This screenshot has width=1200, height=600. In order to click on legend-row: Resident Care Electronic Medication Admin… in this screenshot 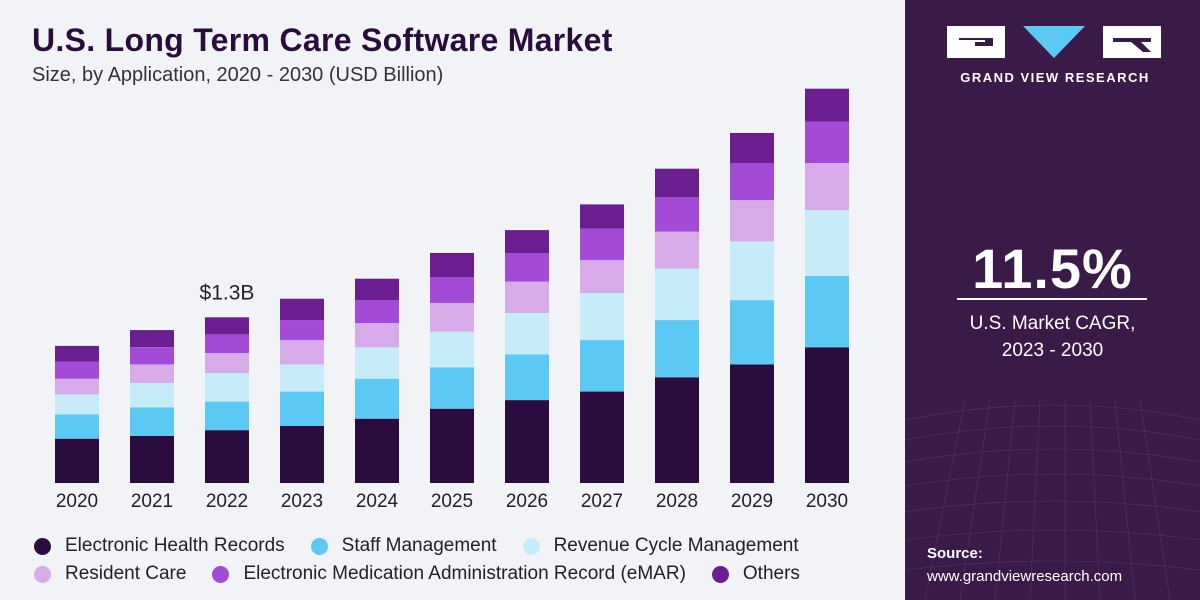, I will do `click(469, 574)`.